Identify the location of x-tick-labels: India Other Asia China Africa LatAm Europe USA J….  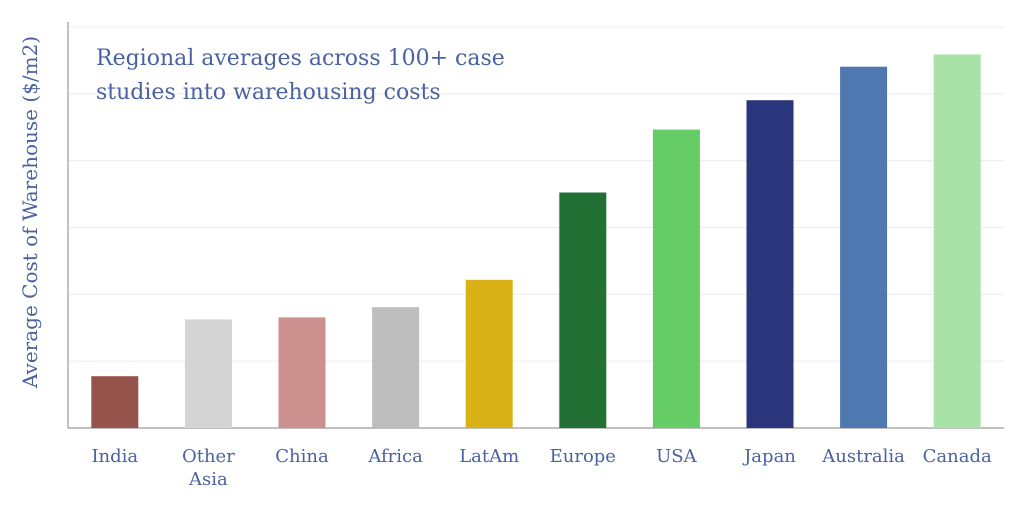
(541, 468).